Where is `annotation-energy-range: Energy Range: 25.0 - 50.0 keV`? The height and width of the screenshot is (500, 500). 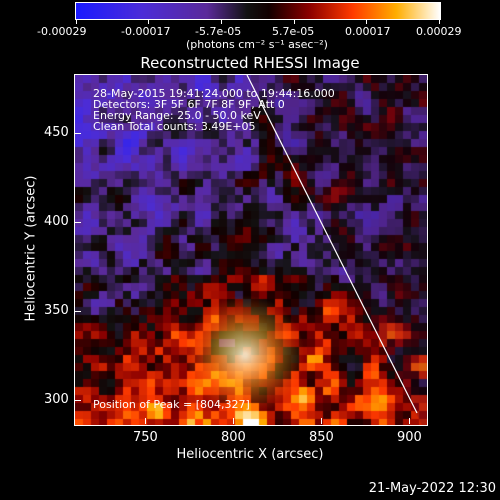
annotation-energy-range: Energy Range: 25.0 - 50.0 keV is located at coordinates (177, 115).